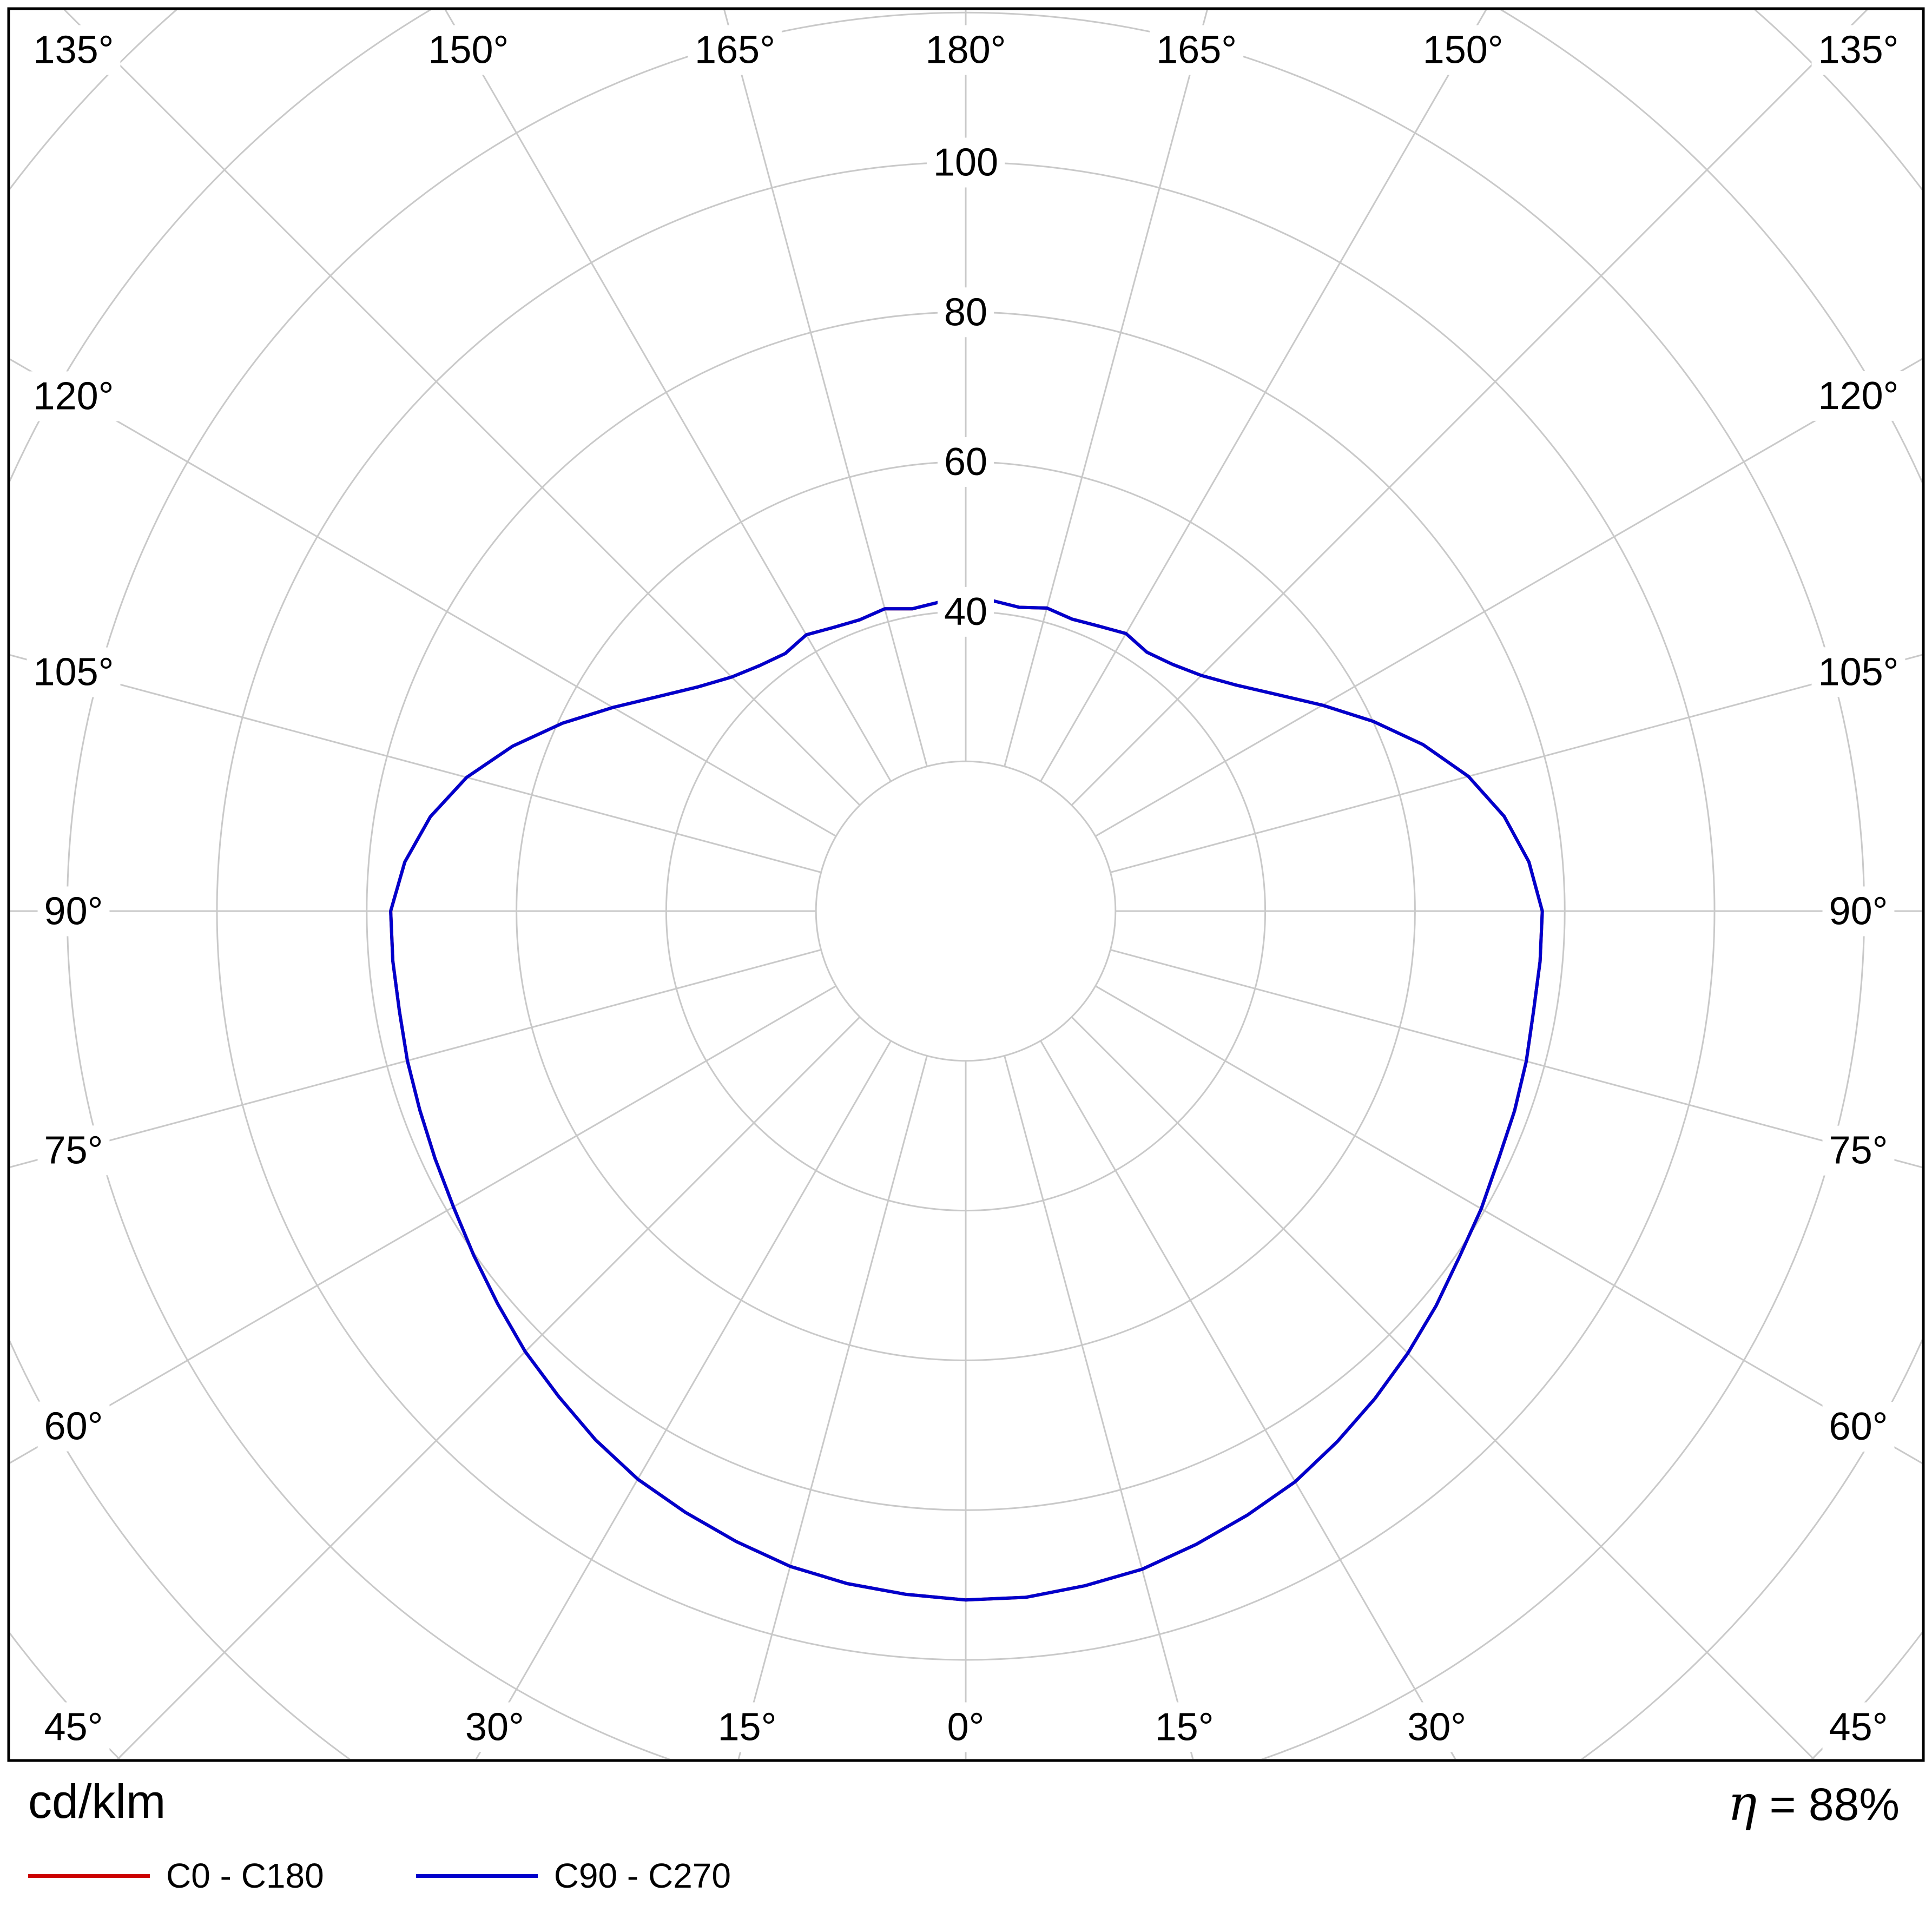  I want to click on radial-tick-100: 100, so click(965, 163).